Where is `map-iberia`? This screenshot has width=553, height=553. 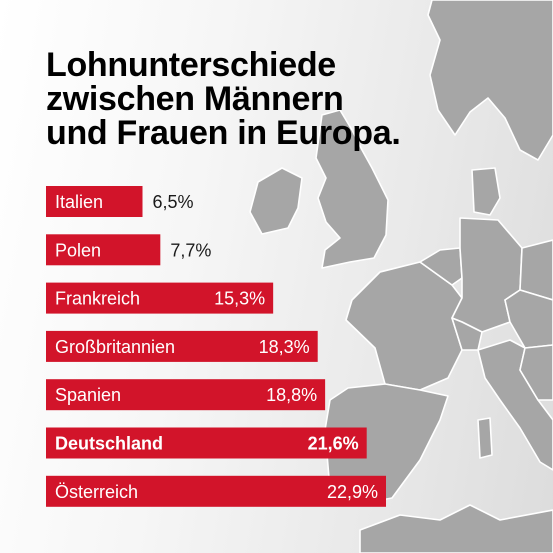
map-iberia is located at coordinates (386, 444).